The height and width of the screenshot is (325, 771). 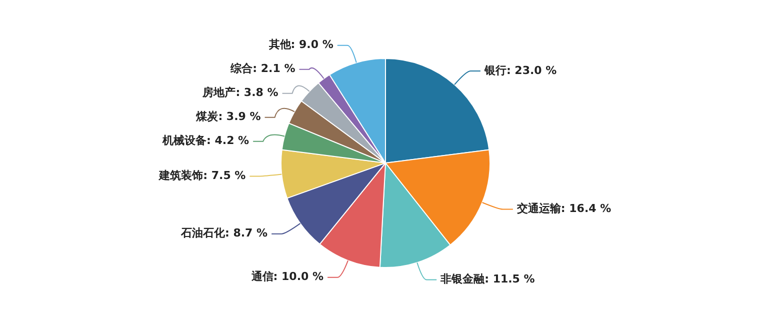 What do you see at coordinates (202, 175) in the screenshot?
I see `slice-label: 建筑装饰: 7.5 %` at bounding box center [202, 175].